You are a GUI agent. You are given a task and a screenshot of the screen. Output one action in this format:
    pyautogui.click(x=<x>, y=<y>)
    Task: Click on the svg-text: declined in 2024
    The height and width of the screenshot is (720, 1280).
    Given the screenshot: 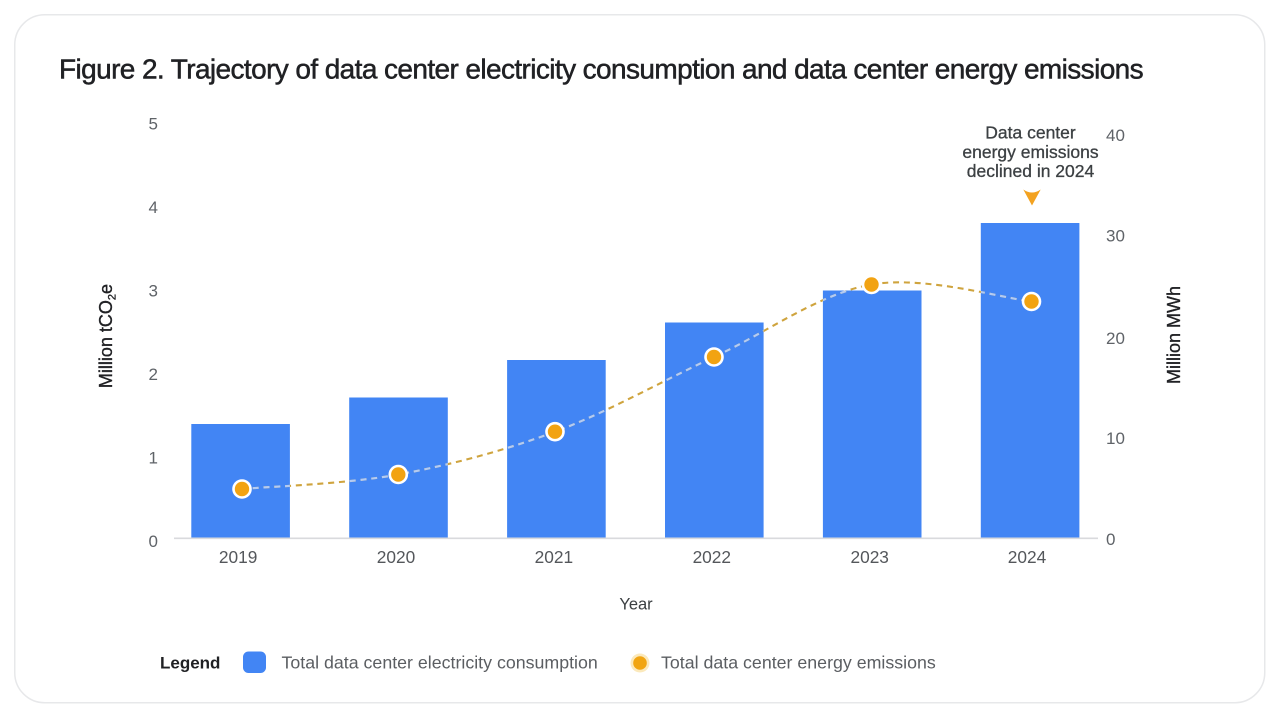 What is the action you would take?
    pyautogui.click(x=1031, y=171)
    